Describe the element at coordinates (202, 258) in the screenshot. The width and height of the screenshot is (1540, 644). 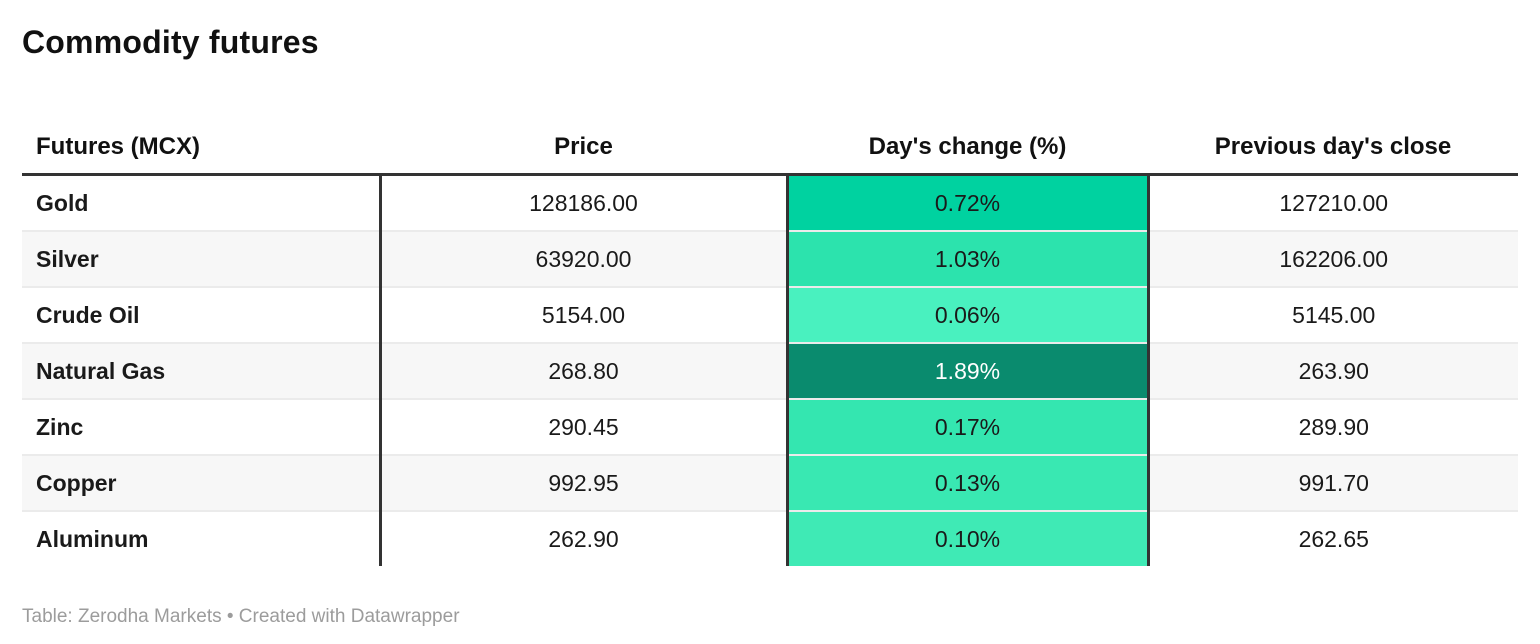
I see `commodity-name: Silver` at that location.